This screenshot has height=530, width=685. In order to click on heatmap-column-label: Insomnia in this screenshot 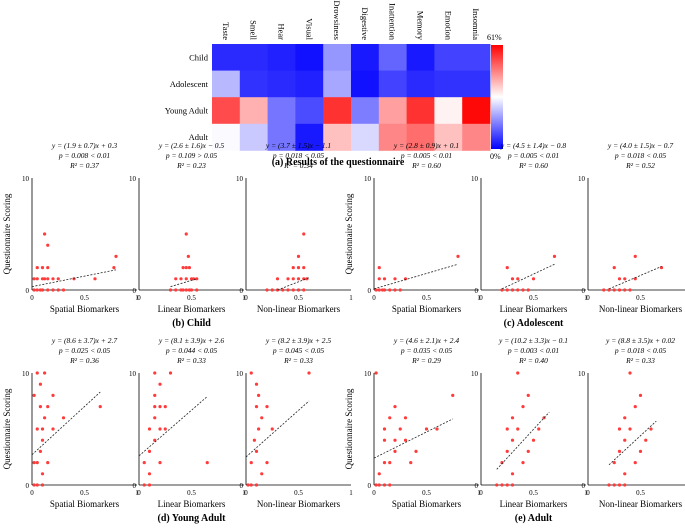, I will do `click(476, 24)`.